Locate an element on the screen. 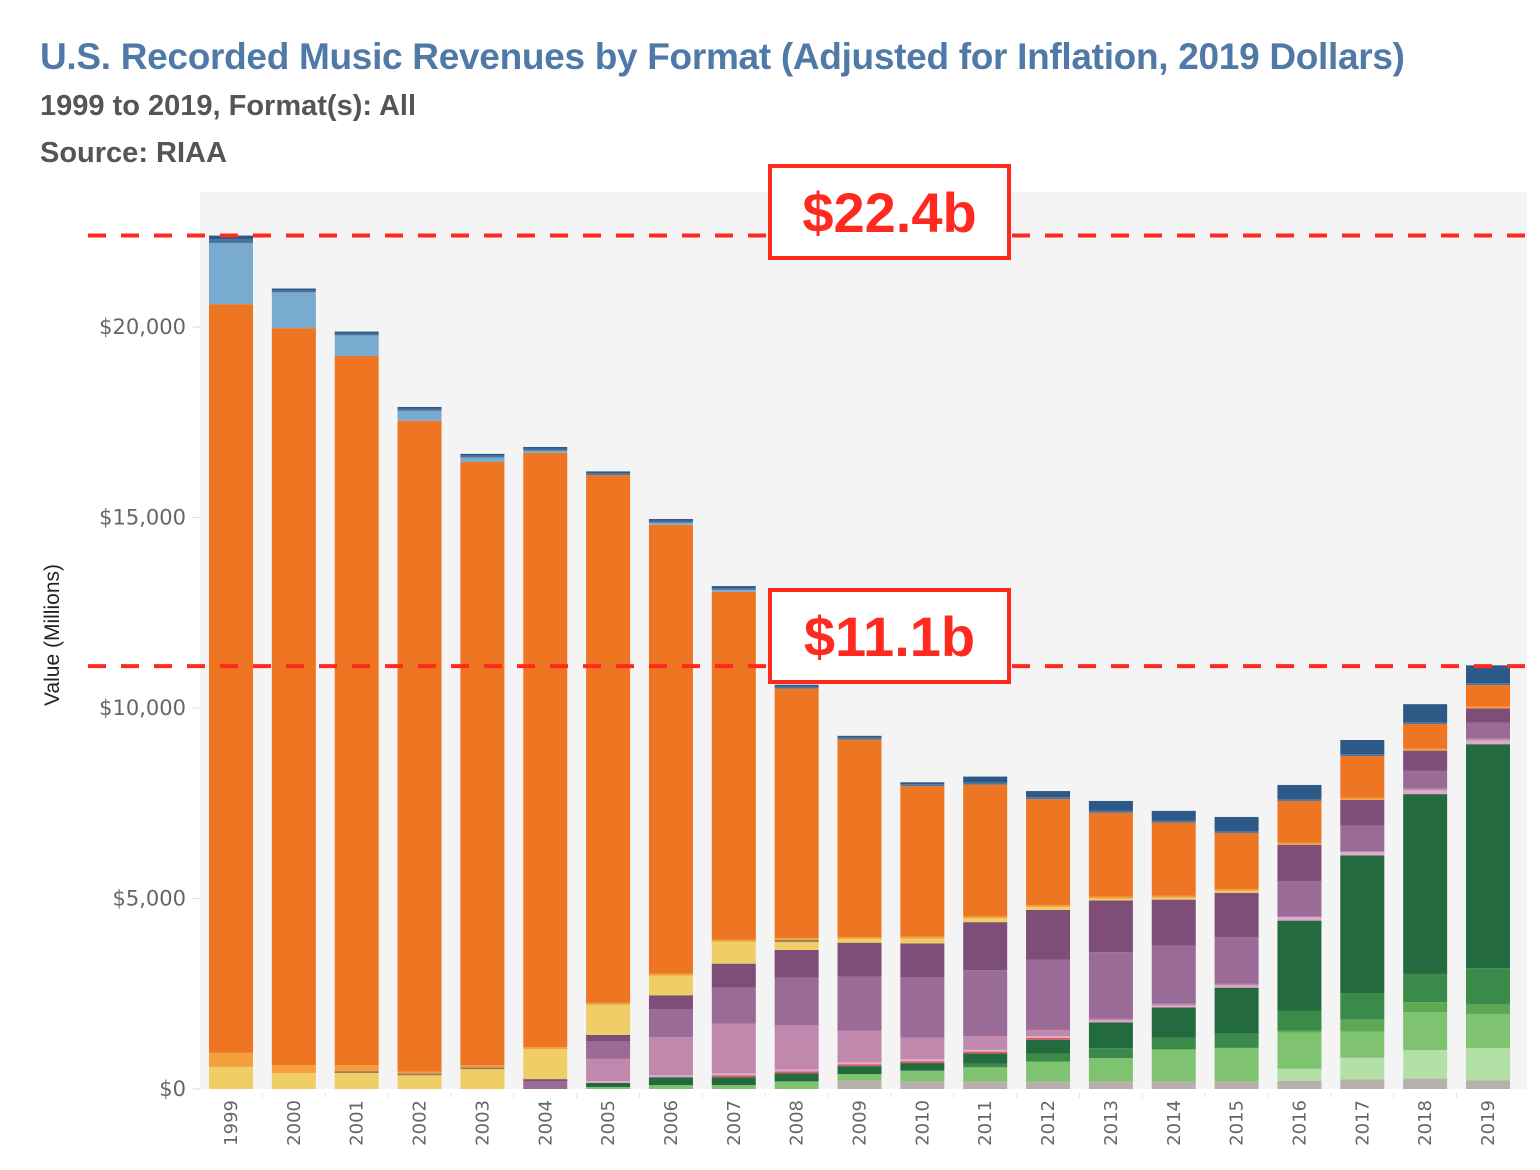  x-tick-label: 2004 is located at coordinates (545, 1123).